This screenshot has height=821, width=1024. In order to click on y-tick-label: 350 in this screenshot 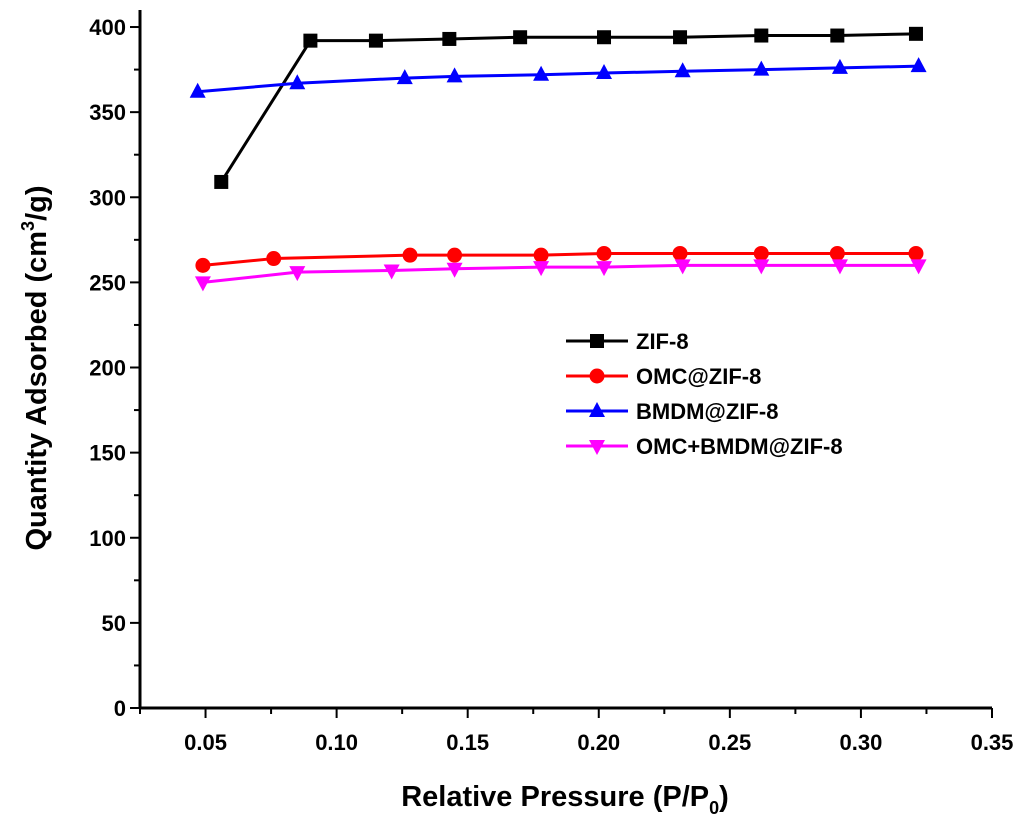, I will do `click(107, 112)`.